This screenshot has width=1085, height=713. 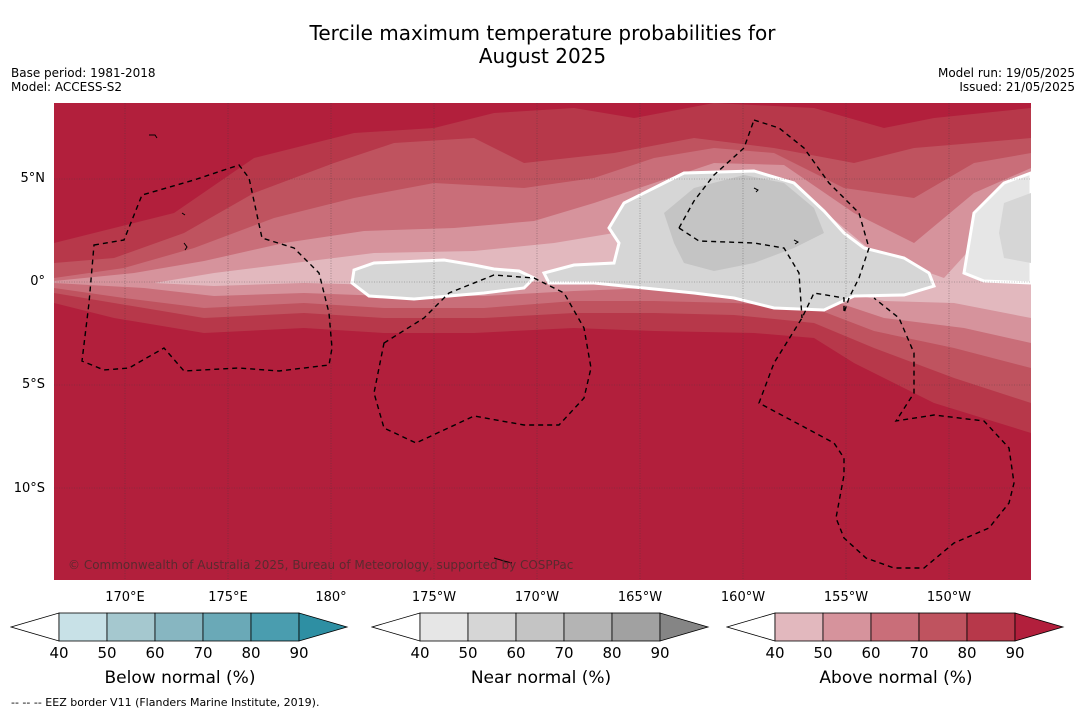 I want to click on near-tick: 80, so click(x=612, y=653).